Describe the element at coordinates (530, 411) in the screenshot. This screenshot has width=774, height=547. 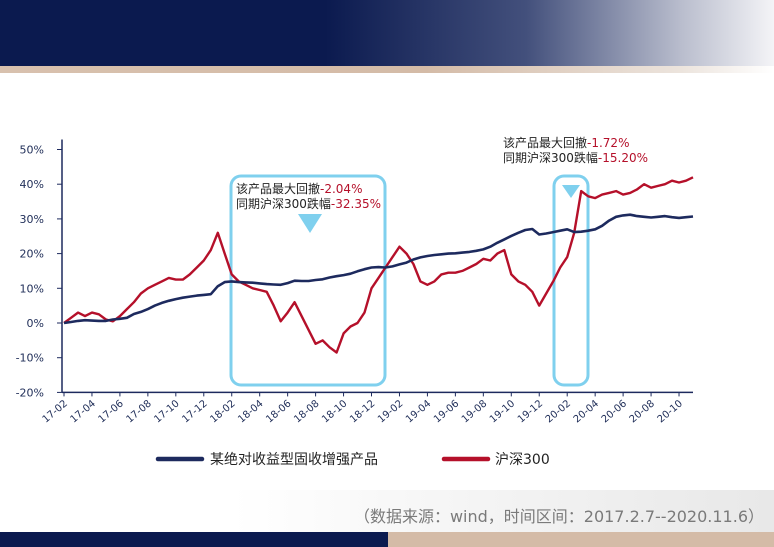
I see `x-tick-label: 19-12` at that location.